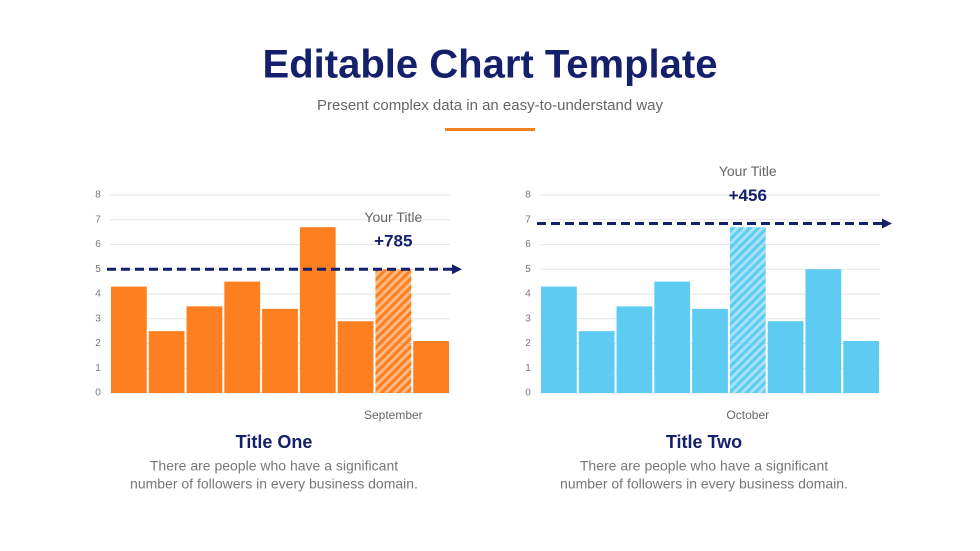 The image size is (980, 551). What do you see at coordinates (490, 65) in the screenshot?
I see `slide-title: Editable Chart Template` at bounding box center [490, 65].